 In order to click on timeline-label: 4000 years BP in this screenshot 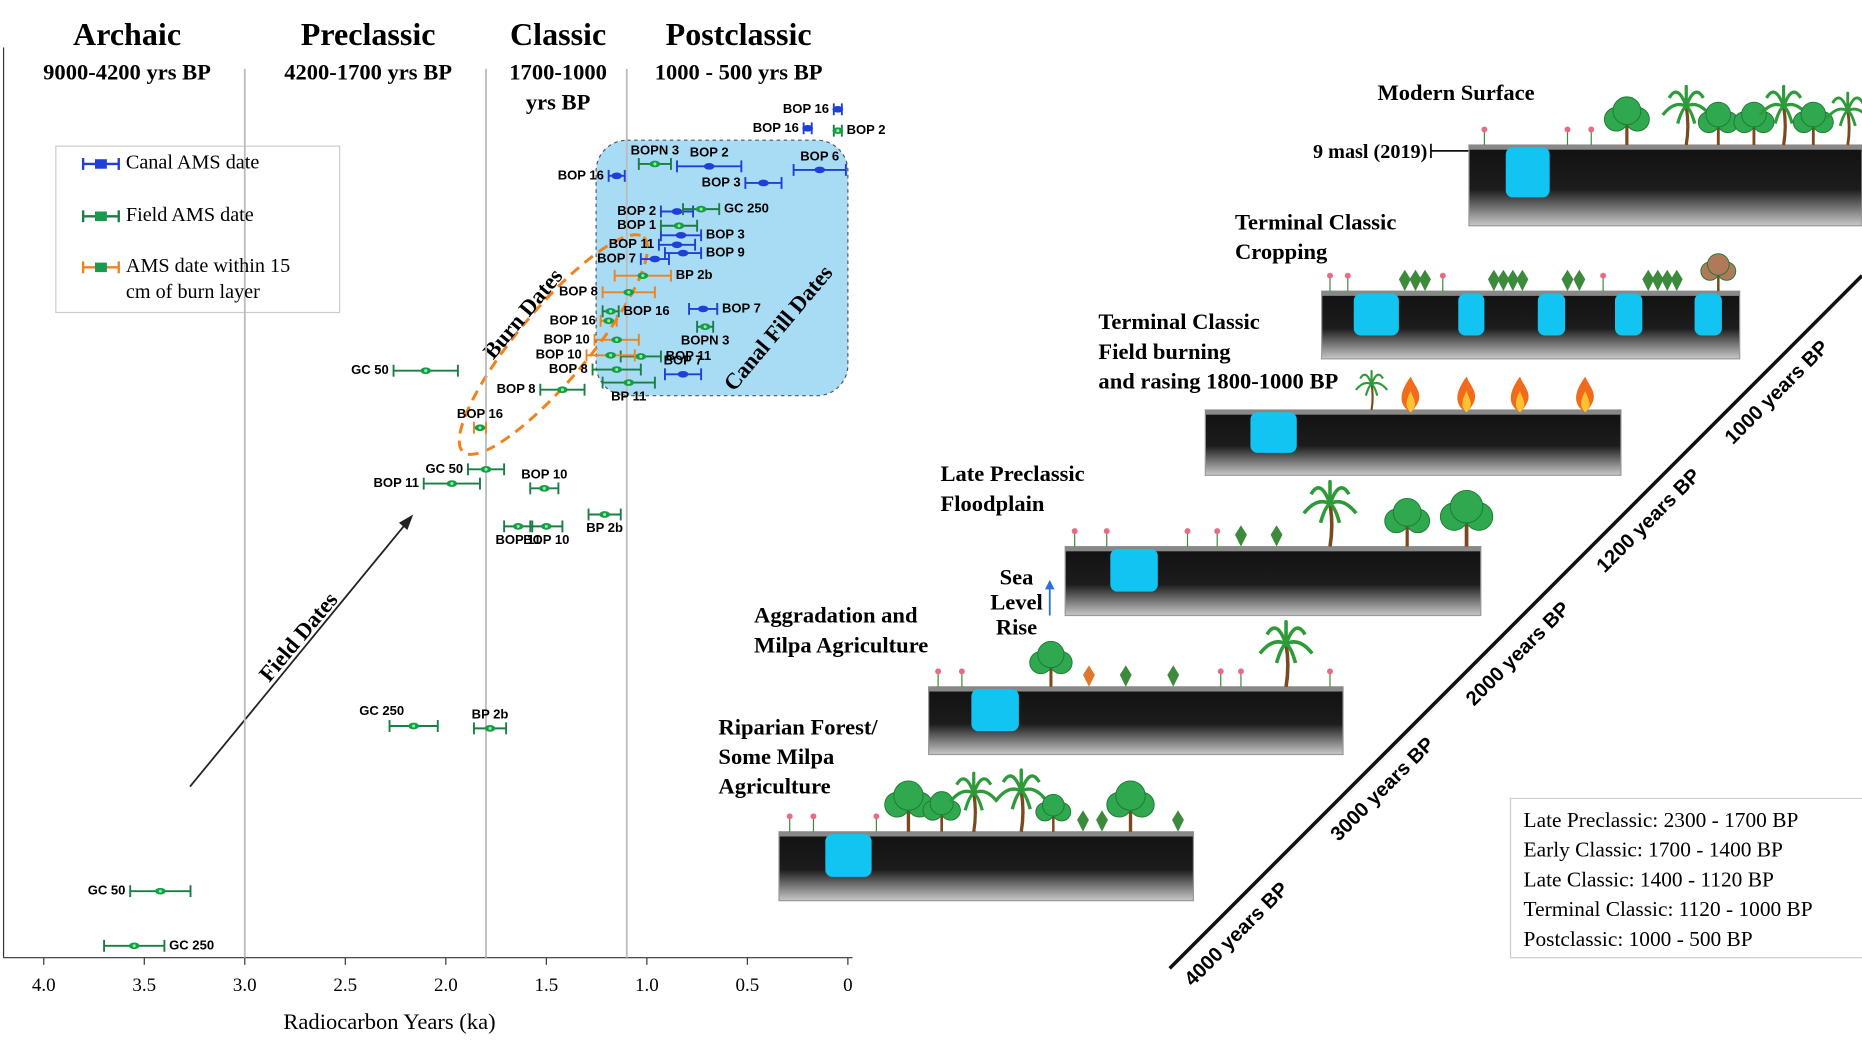, I will do `click(1237, 934)`.